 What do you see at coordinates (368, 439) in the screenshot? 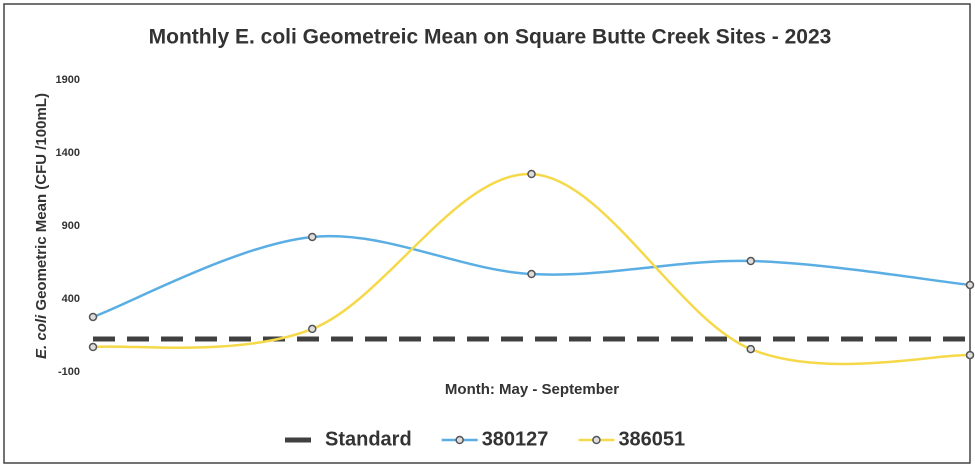
I see `legend-label: Standard` at bounding box center [368, 439].